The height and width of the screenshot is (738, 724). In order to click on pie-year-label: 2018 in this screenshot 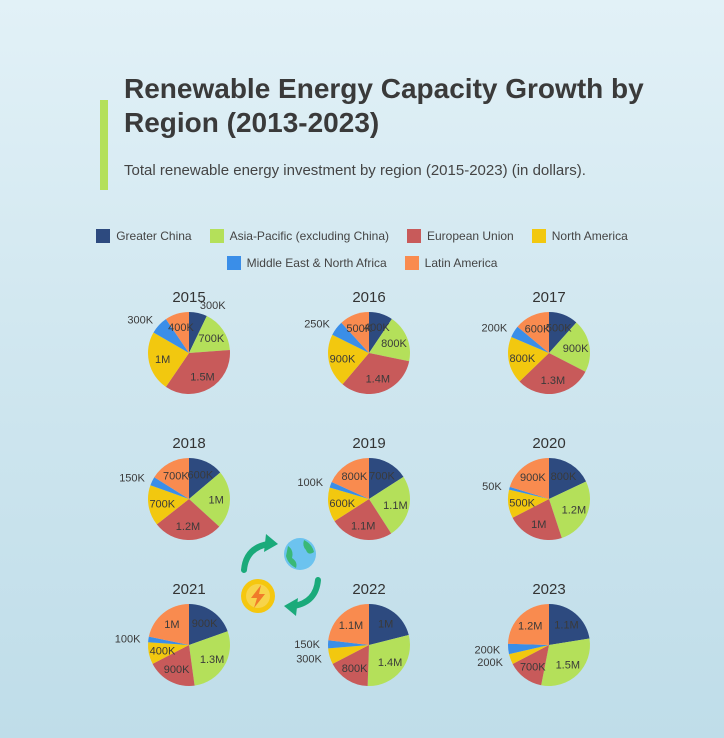, I will do `click(188, 443)`.